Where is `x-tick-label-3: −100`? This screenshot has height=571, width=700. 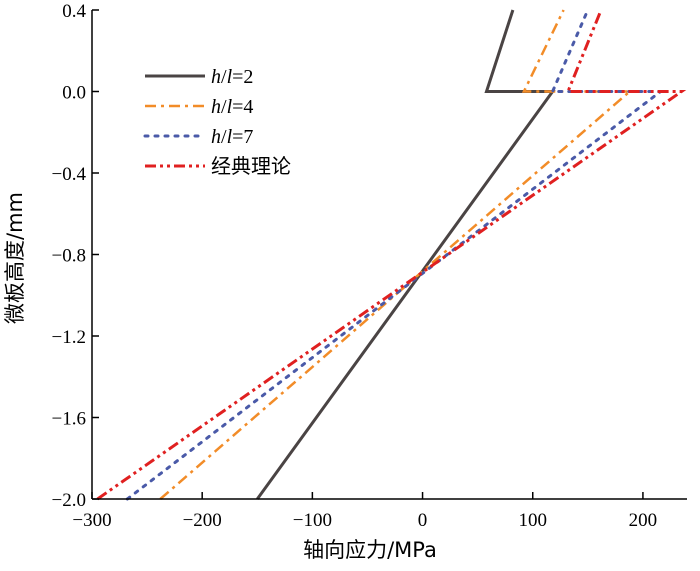
x-tick-label-3: −100 is located at coordinates (312, 520).